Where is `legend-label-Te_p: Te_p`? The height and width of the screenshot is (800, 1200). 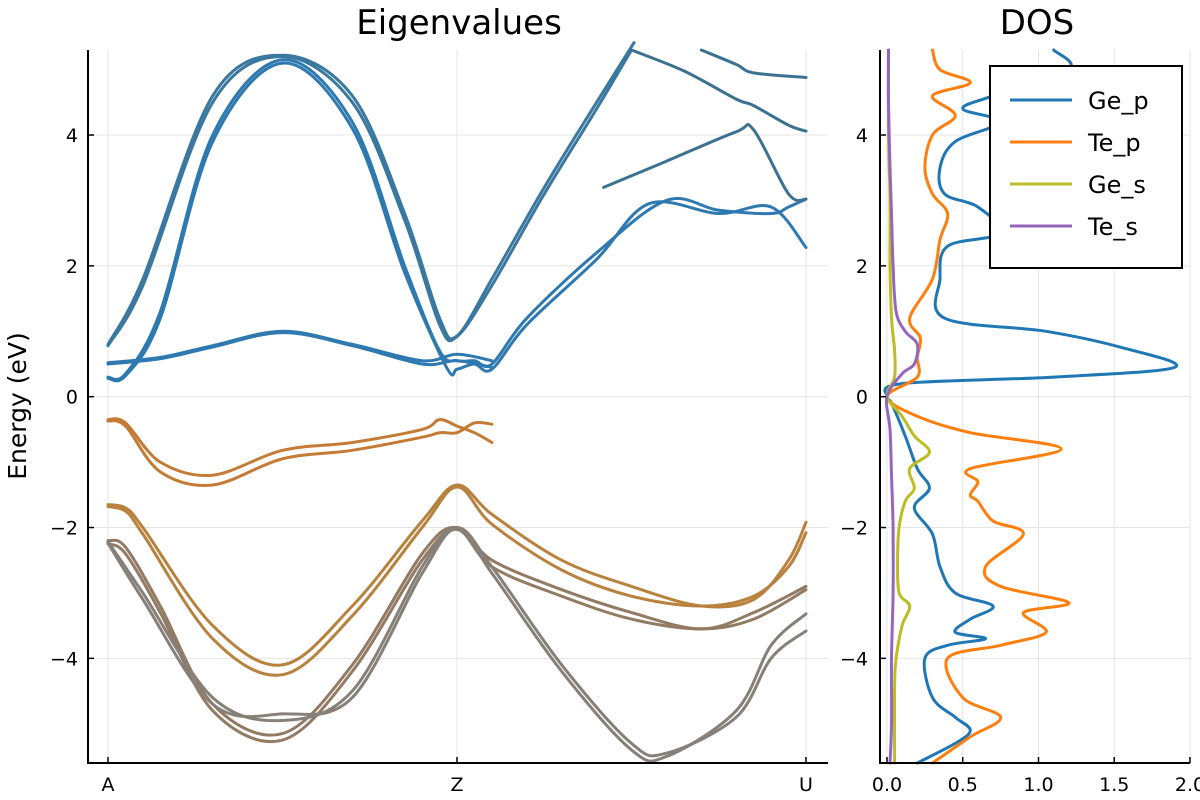
legend-label-Te_p: Te_p is located at coordinates (1114, 143).